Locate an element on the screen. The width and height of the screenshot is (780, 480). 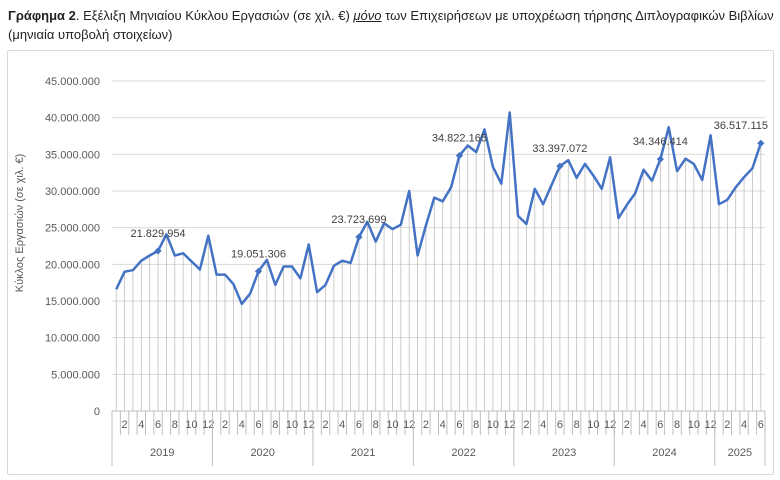
y-tick-label: 5.000.000 is located at coordinates (75, 375).